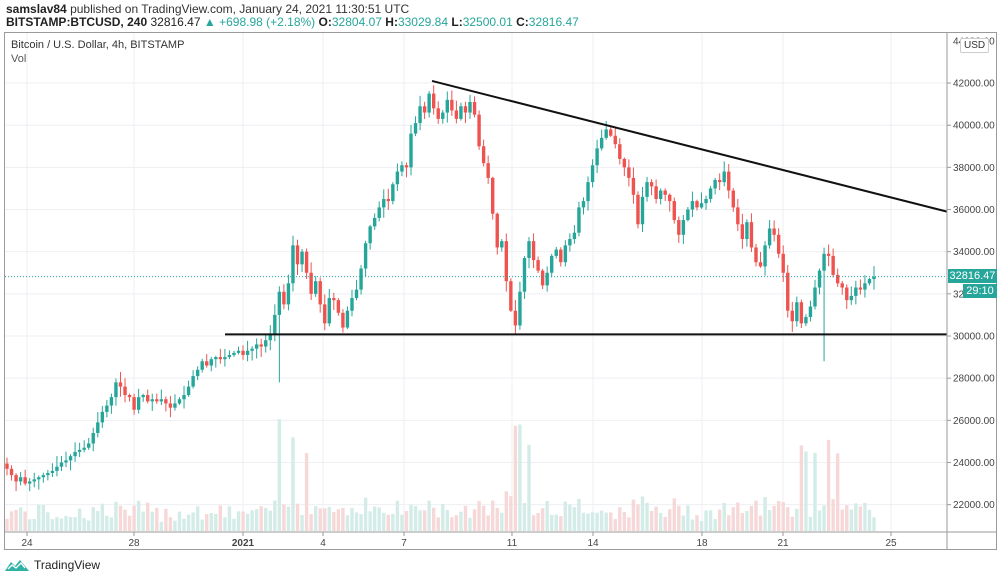 The width and height of the screenshot is (1000, 580). I want to click on low-key: L:, so click(457, 22).